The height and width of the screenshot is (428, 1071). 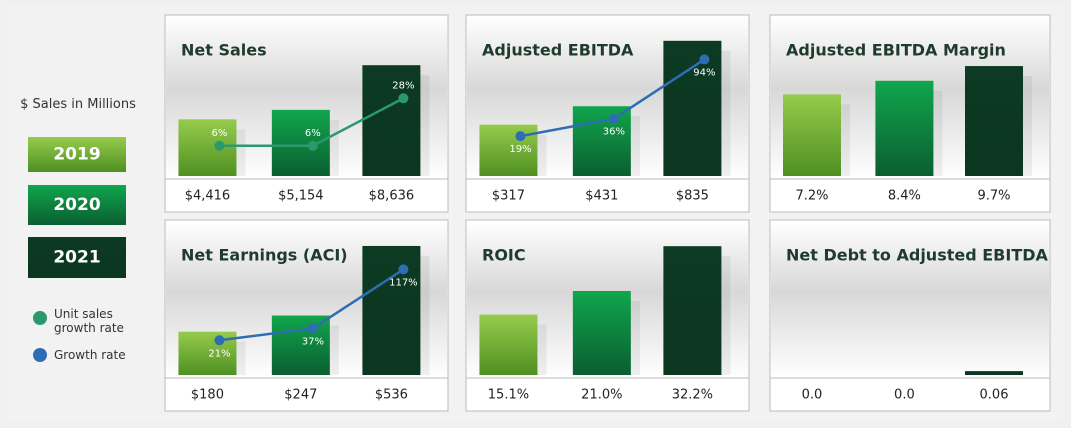 What do you see at coordinates (508, 196) in the screenshot?
I see `value-label: $317` at bounding box center [508, 196].